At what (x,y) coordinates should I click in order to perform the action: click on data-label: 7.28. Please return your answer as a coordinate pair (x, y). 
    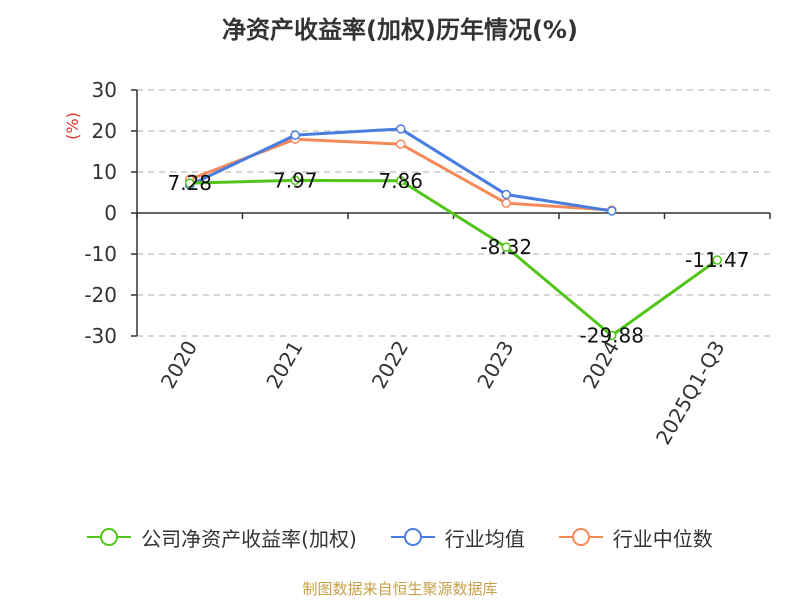
    Looking at the image, I should click on (189, 183).